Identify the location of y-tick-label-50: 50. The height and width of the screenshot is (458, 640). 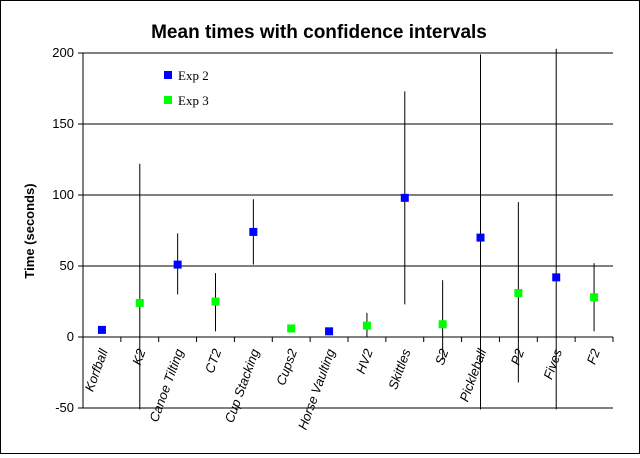
(67, 265).